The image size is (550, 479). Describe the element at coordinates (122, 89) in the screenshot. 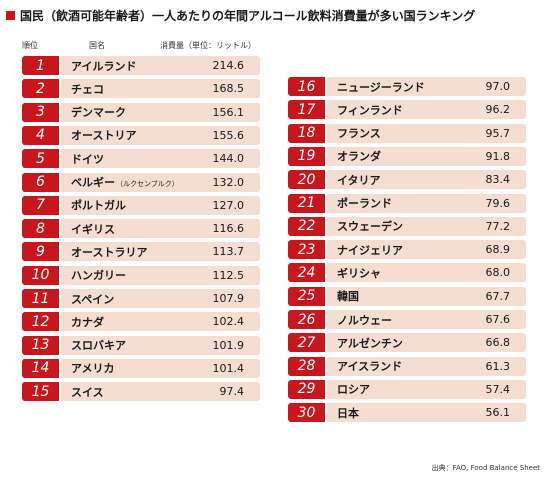

I see `country-name: チェコ` at that location.